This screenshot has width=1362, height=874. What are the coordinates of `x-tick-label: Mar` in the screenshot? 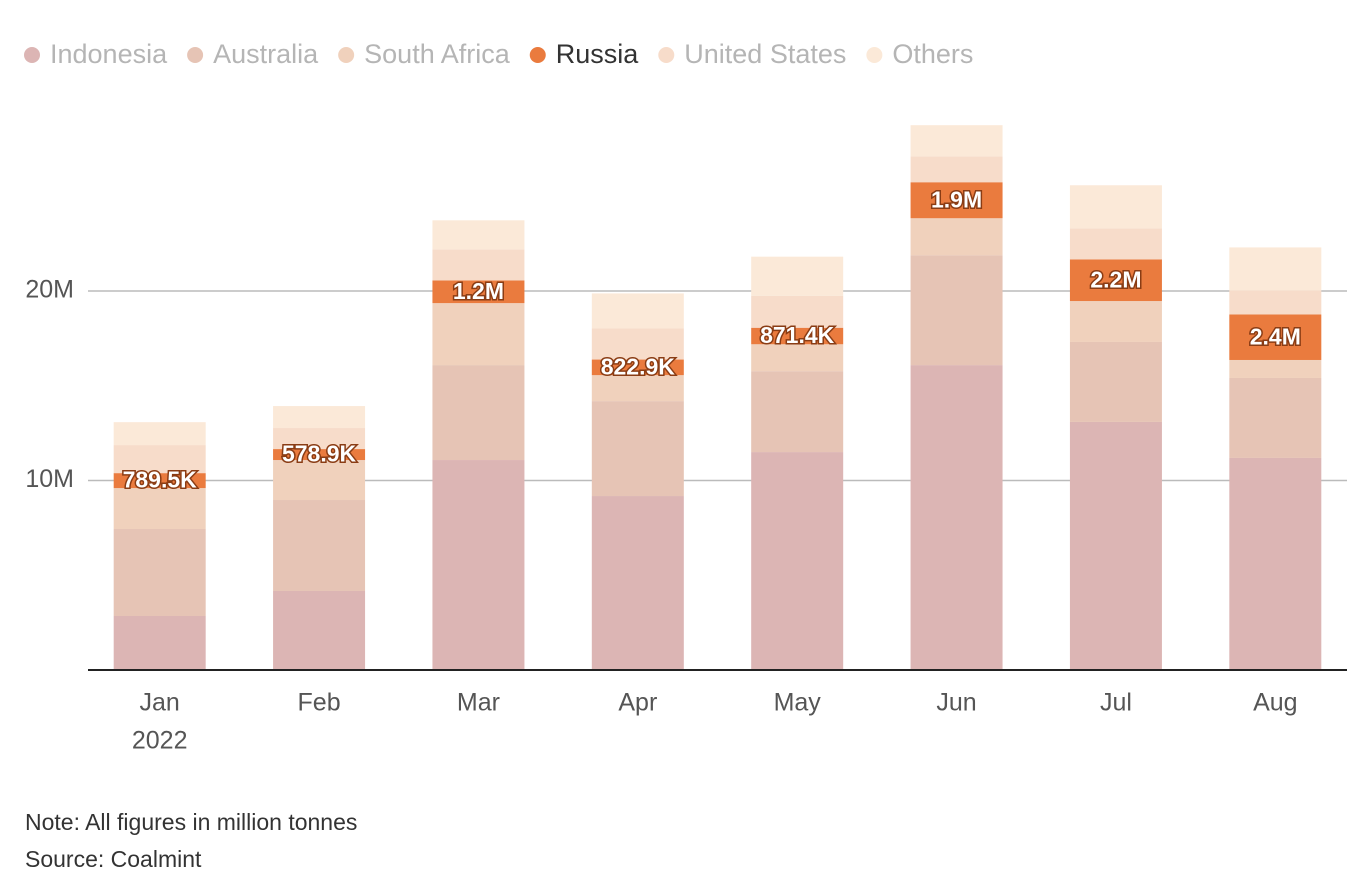 It's located at (478, 703).